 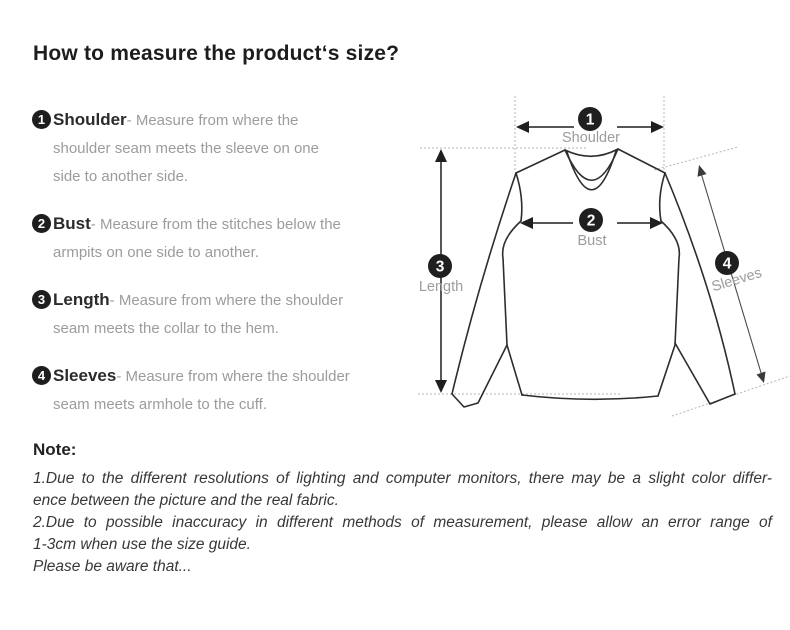 I want to click on instruction-label: Length, so click(x=81, y=299).